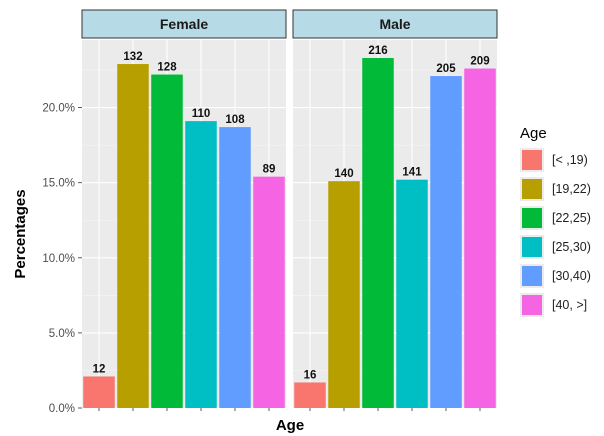 The image size is (604, 436). I want to click on legend-item: [40, >], so click(553, 305).